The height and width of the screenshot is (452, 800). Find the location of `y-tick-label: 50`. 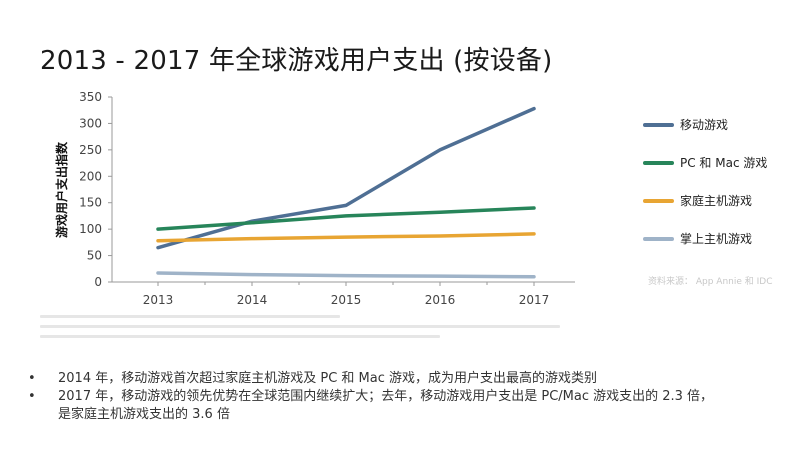

y-tick-label: 50 is located at coordinates (94, 256).